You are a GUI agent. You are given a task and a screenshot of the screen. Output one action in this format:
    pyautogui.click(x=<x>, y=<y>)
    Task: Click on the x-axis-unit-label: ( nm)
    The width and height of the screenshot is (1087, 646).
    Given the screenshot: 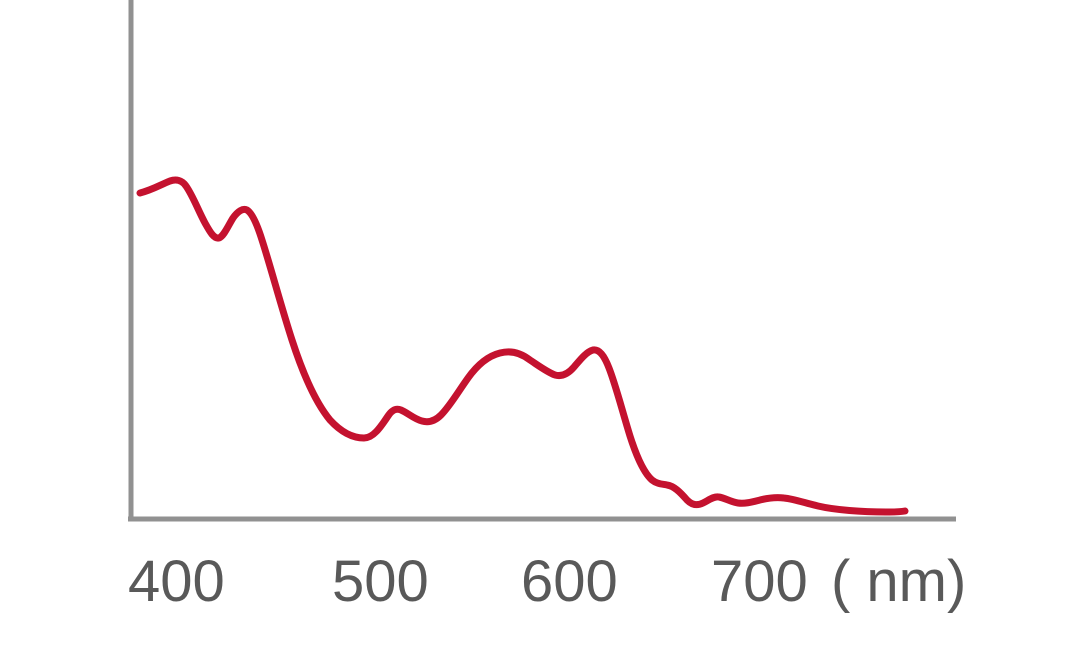 What is the action you would take?
    pyautogui.click(x=899, y=581)
    